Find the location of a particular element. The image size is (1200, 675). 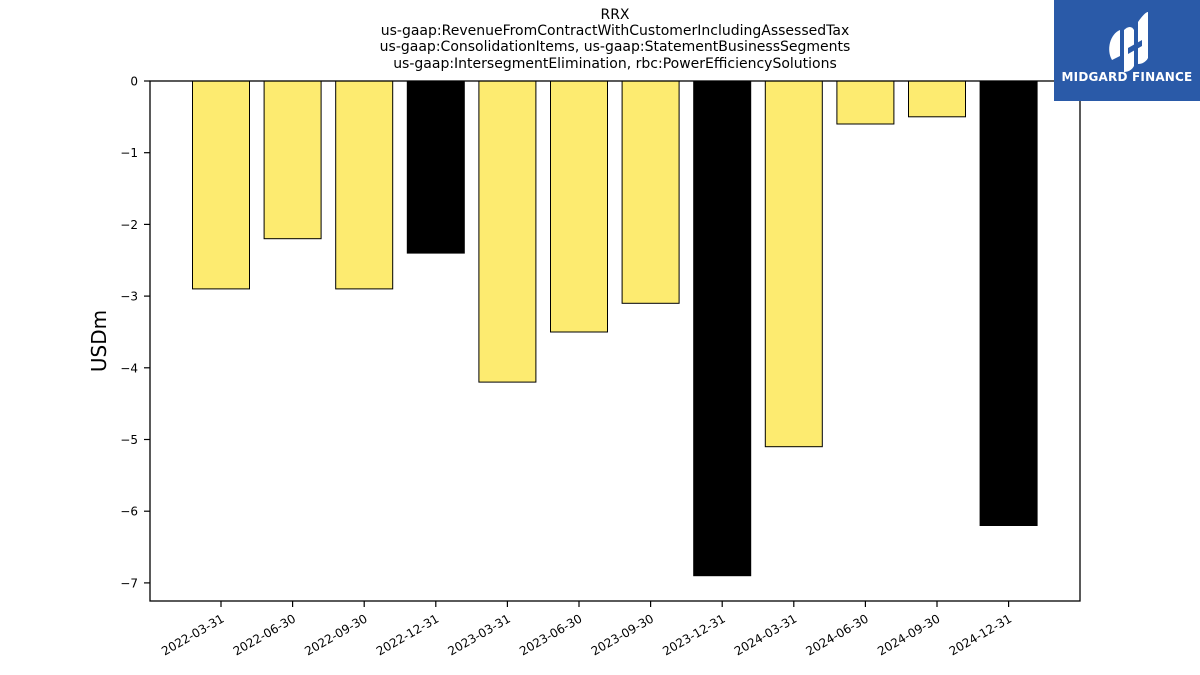

x-tick-label: 2023-06-30 is located at coordinates (550, 634).